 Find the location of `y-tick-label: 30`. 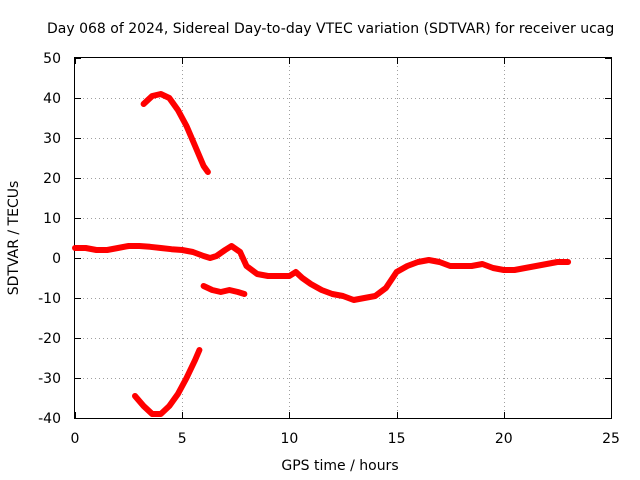

y-tick-label: 30 is located at coordinates (52, 139).